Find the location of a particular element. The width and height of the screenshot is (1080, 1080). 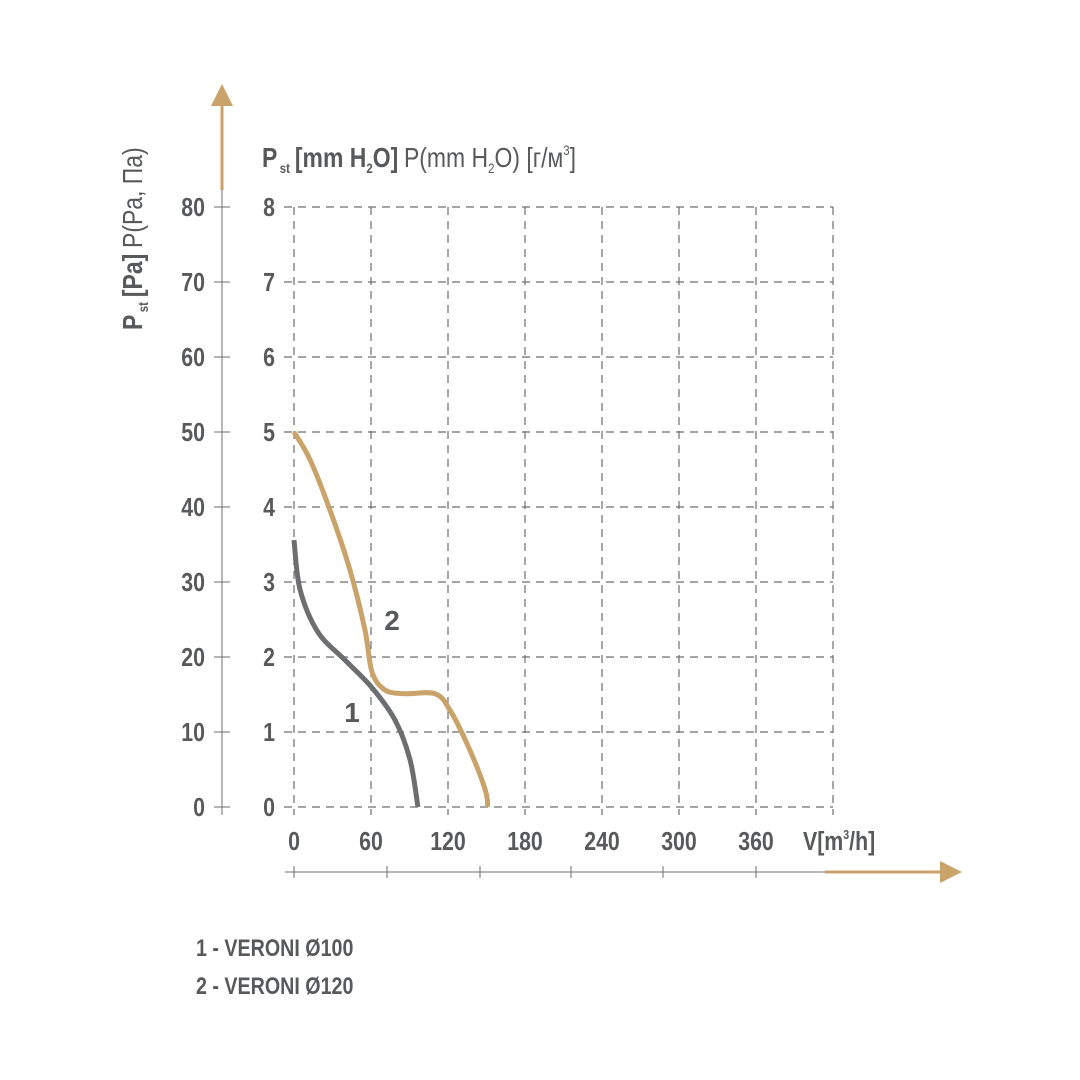

series-label-1: 1 is located at coordinates (352, 712).